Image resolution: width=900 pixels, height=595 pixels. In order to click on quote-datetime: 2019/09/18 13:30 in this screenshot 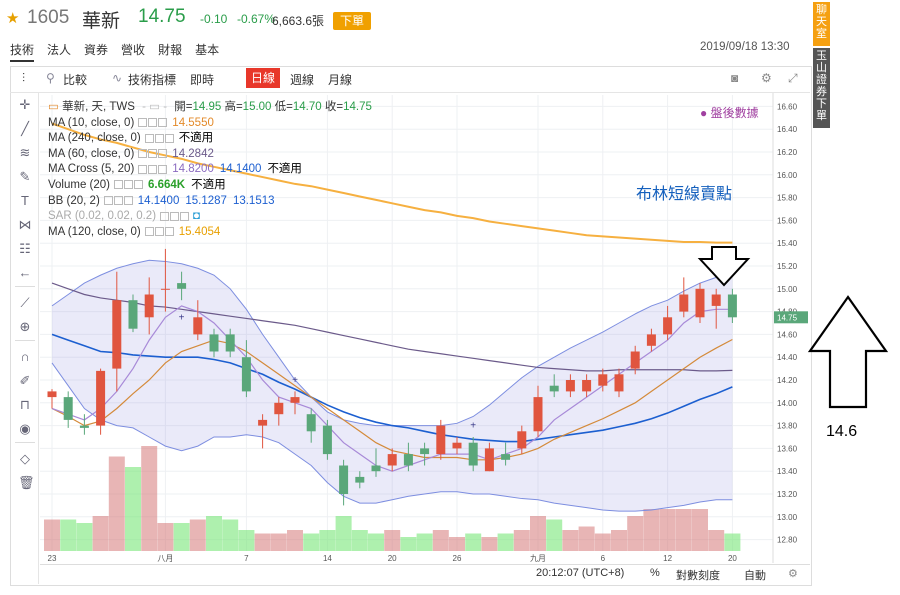, I will do `click(745, 47)`.